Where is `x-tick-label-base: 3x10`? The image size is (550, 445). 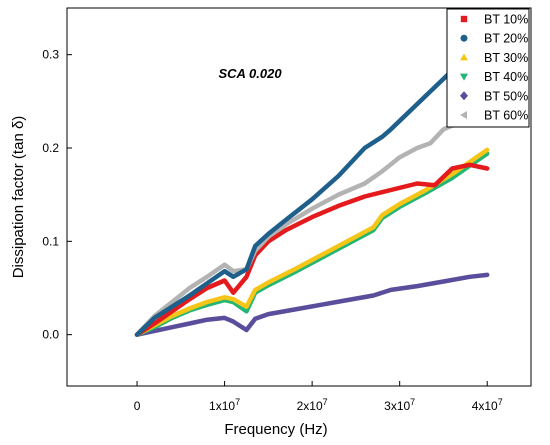 x-tick-label-base: 3x10 is located at coordinates (397, 406).